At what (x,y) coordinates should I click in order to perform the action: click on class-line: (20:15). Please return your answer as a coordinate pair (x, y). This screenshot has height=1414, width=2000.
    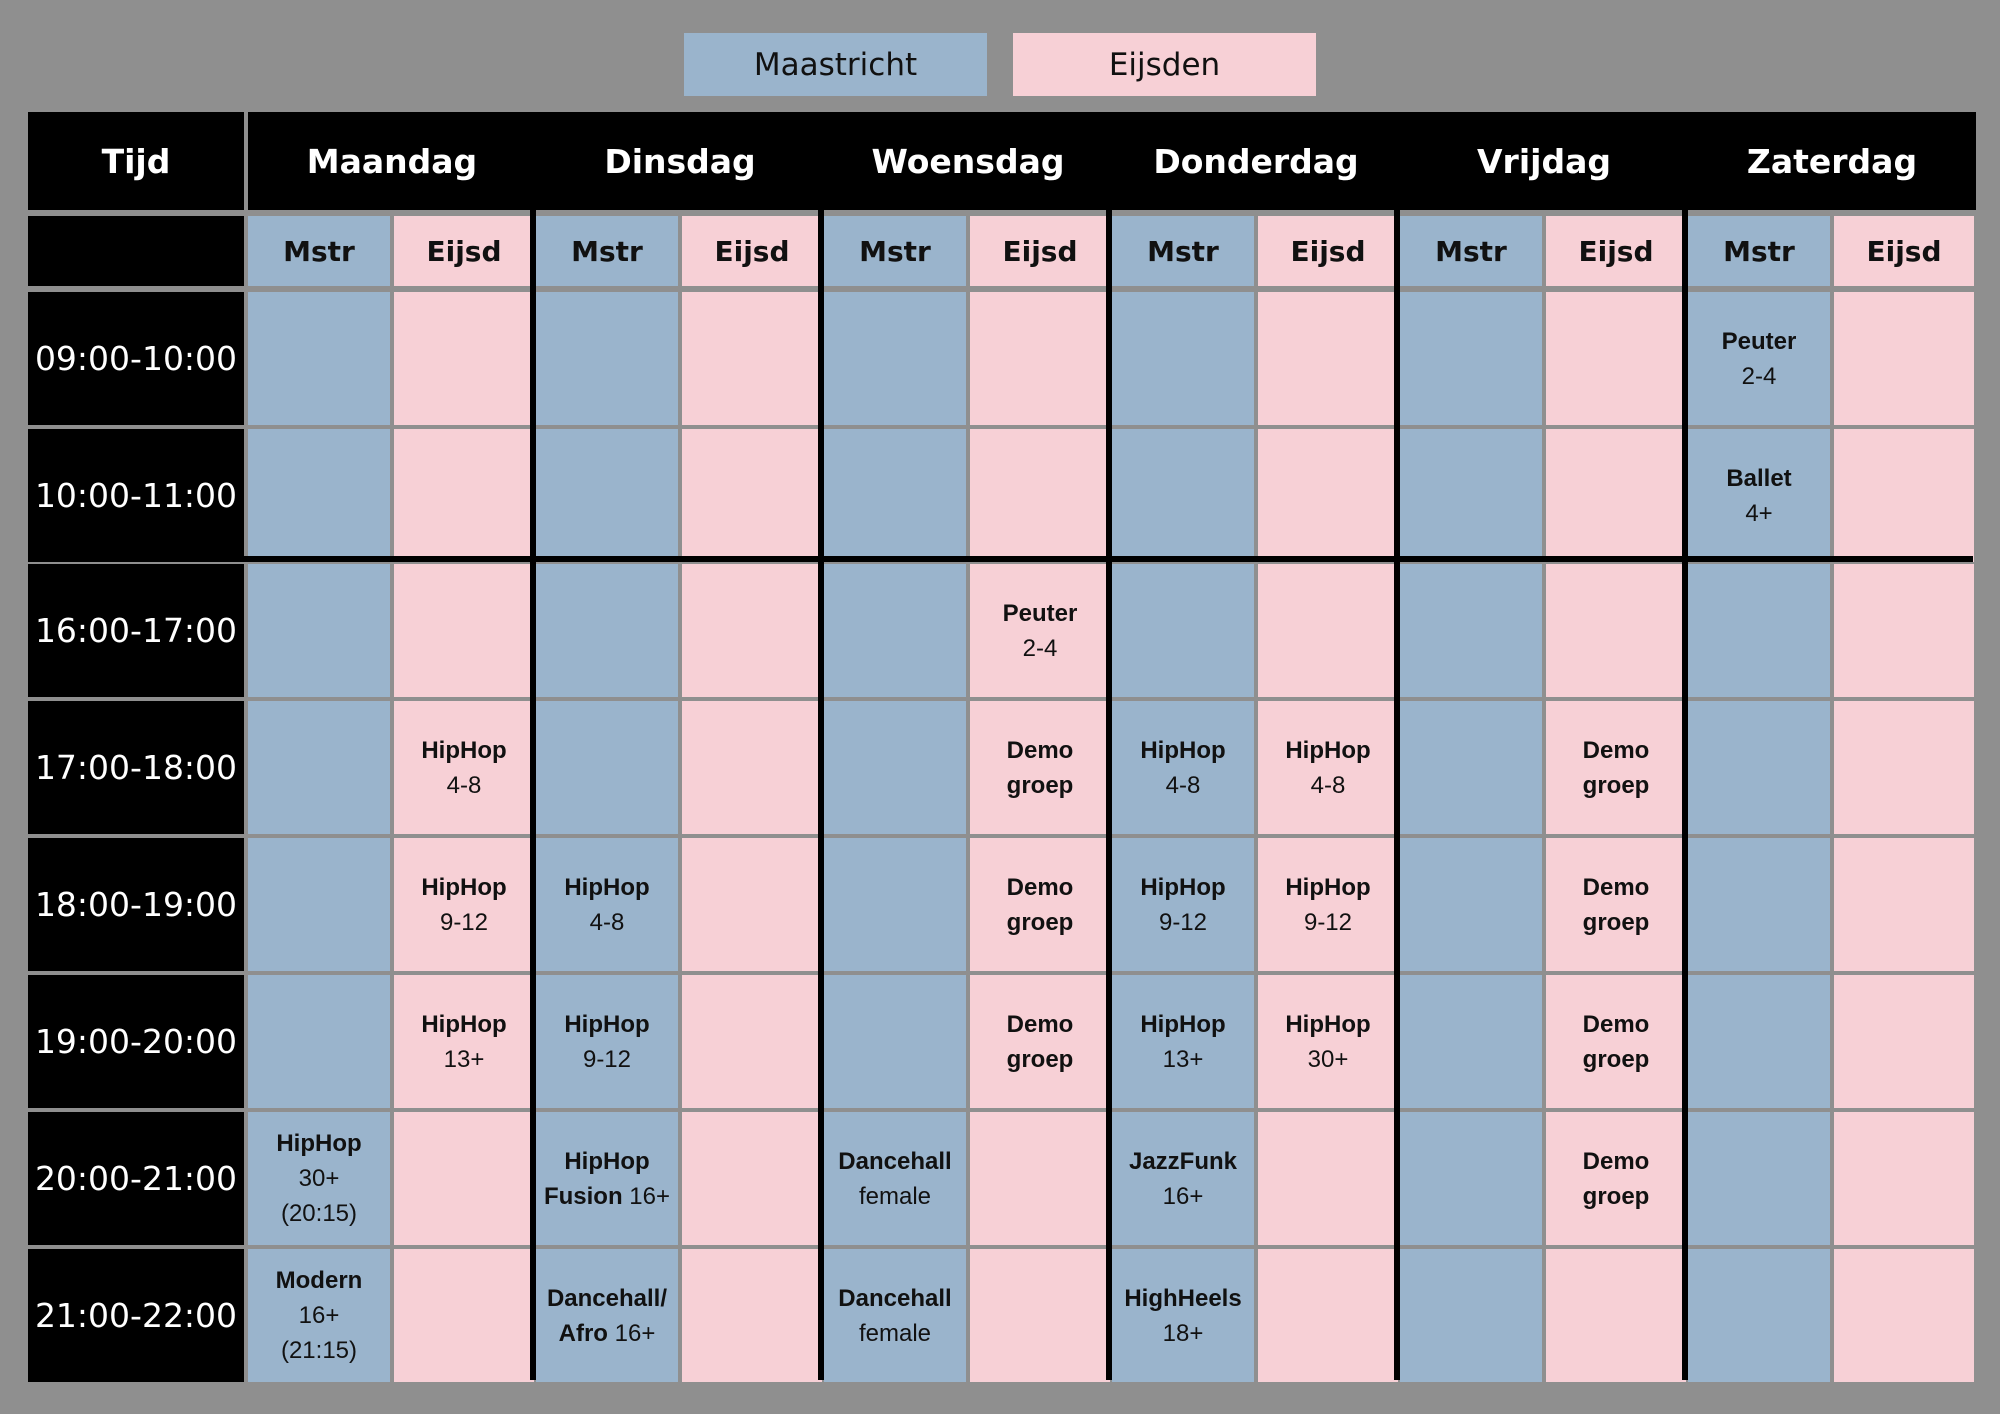
    Looking at the image, I should click on (319, 1213).